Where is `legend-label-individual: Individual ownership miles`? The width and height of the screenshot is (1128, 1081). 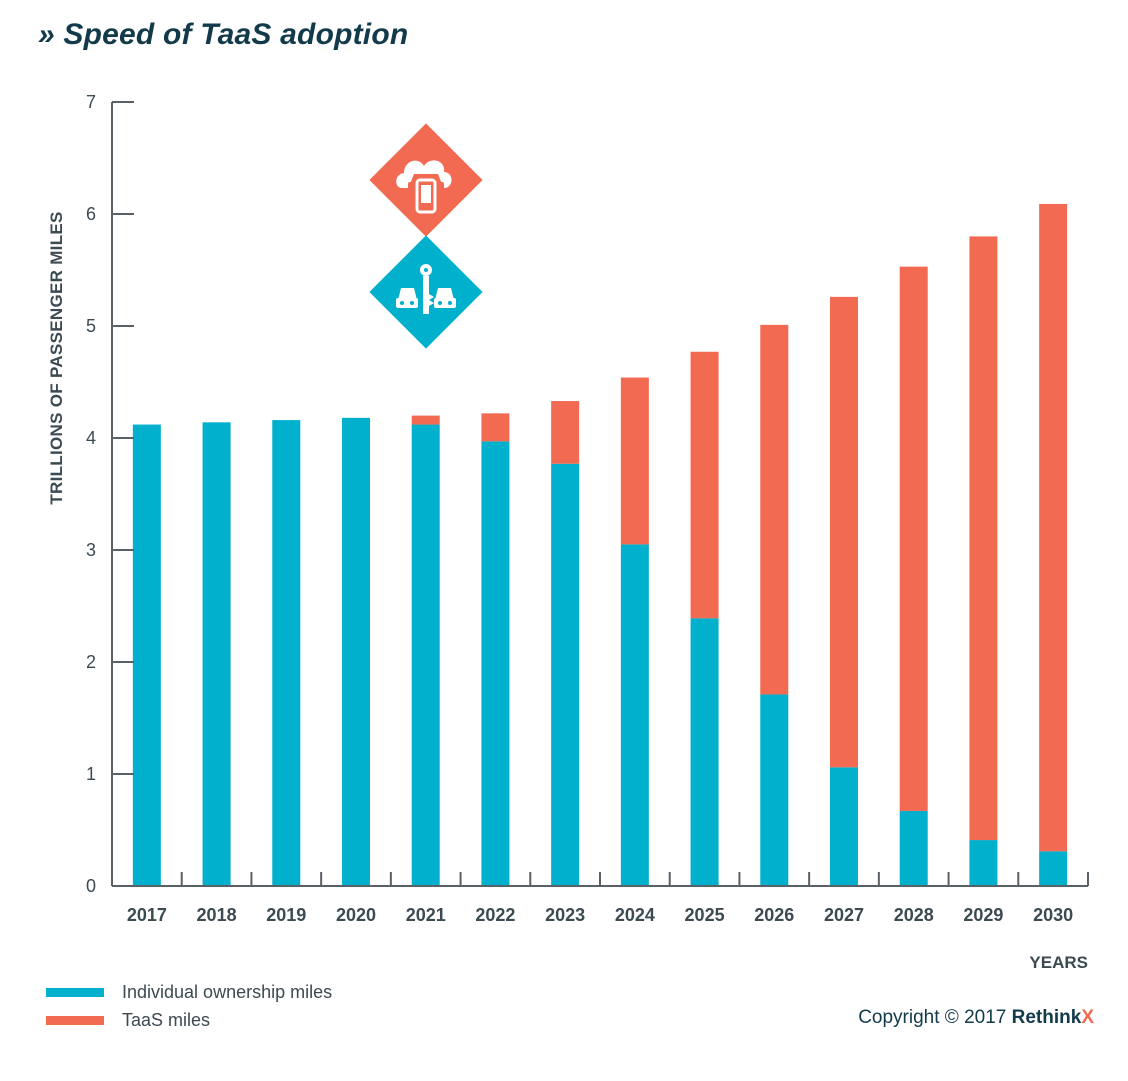 legend-label-individual: Individual ownership miles is located at coordinates (227, 991).